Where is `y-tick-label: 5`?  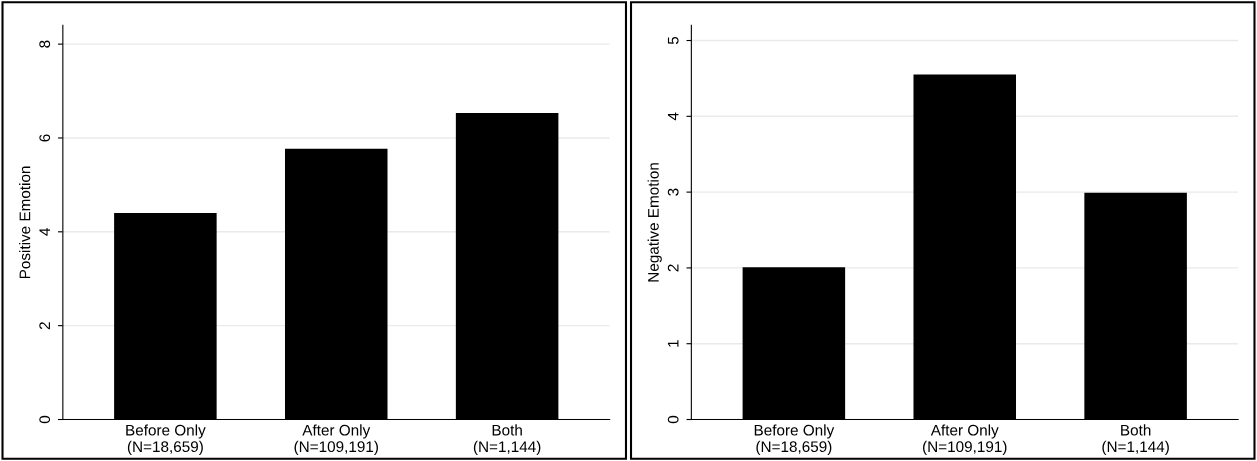
y-tick-label: 5 is located at coordinates (673, 40).